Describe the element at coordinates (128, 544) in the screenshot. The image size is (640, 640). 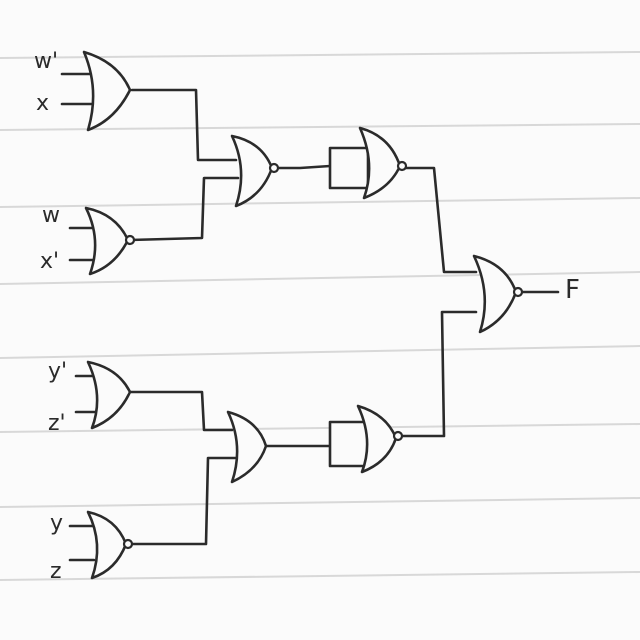
I see `g6-bubble` at that location.